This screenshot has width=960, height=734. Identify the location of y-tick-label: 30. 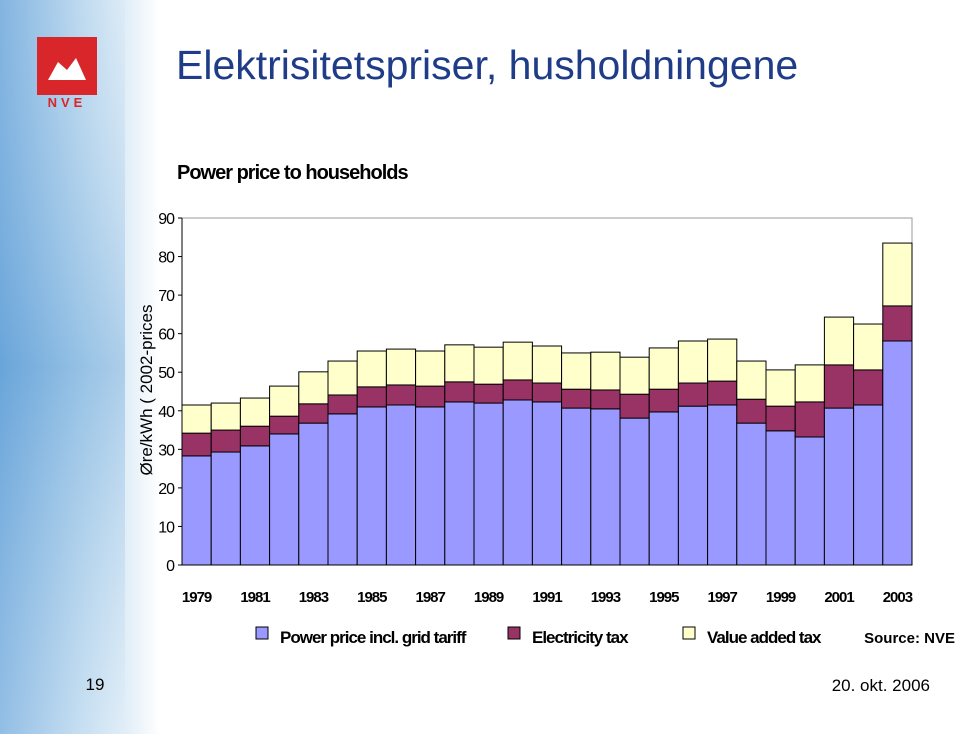
(166, 450).